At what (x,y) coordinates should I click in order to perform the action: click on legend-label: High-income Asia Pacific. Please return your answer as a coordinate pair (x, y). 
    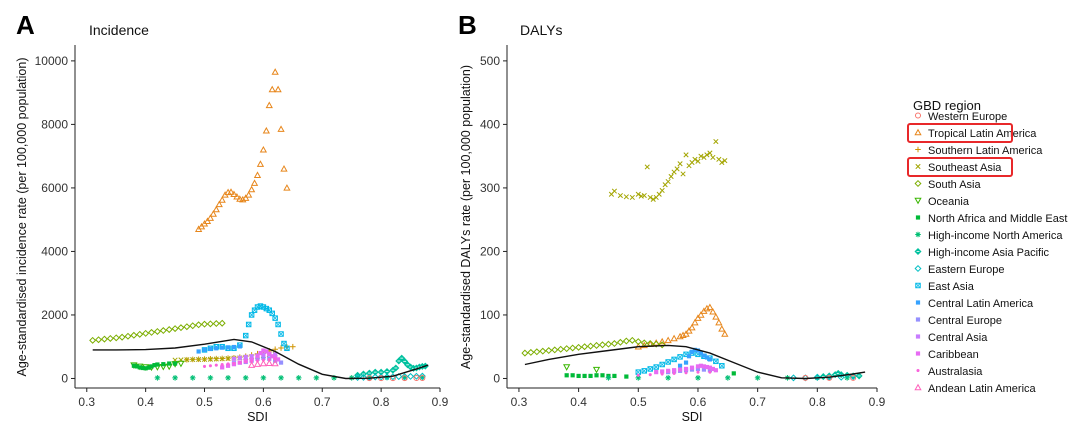
    Looking at the image, I should click on (989, 253).